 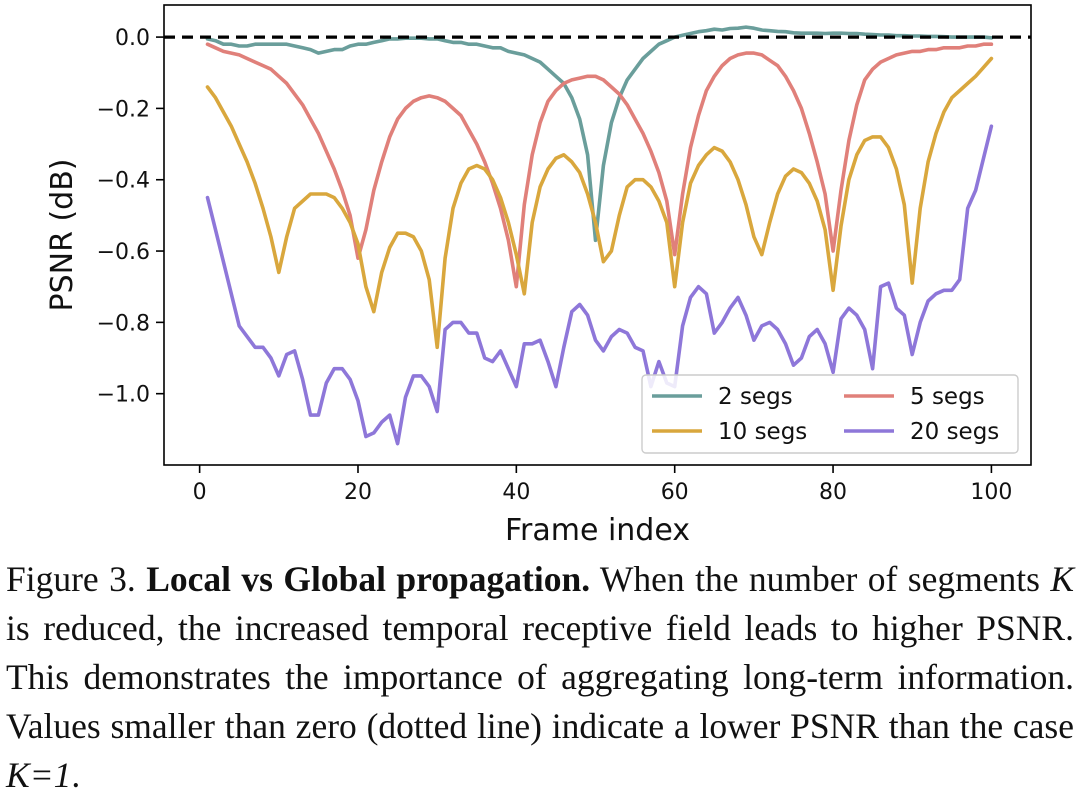 I want to click on legend-box, so click(x=830, y=414).